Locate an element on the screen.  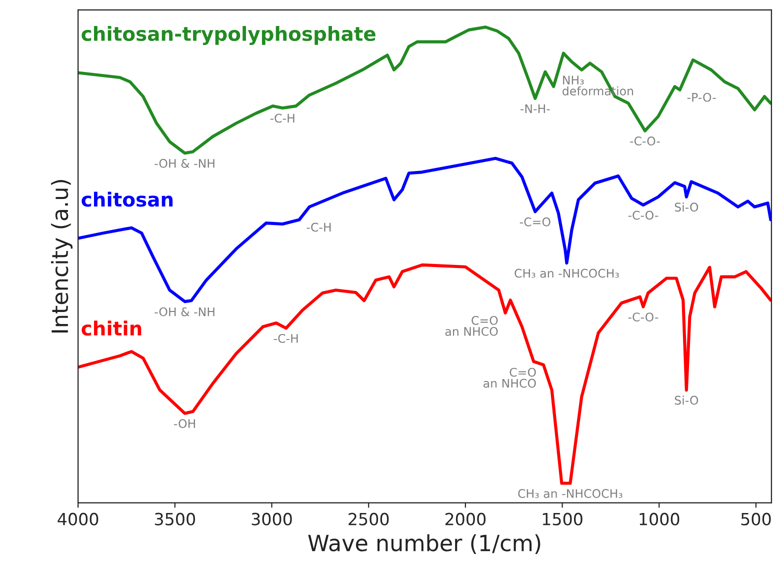
x-tick-label: 500 is located at coordinates (756, 519).